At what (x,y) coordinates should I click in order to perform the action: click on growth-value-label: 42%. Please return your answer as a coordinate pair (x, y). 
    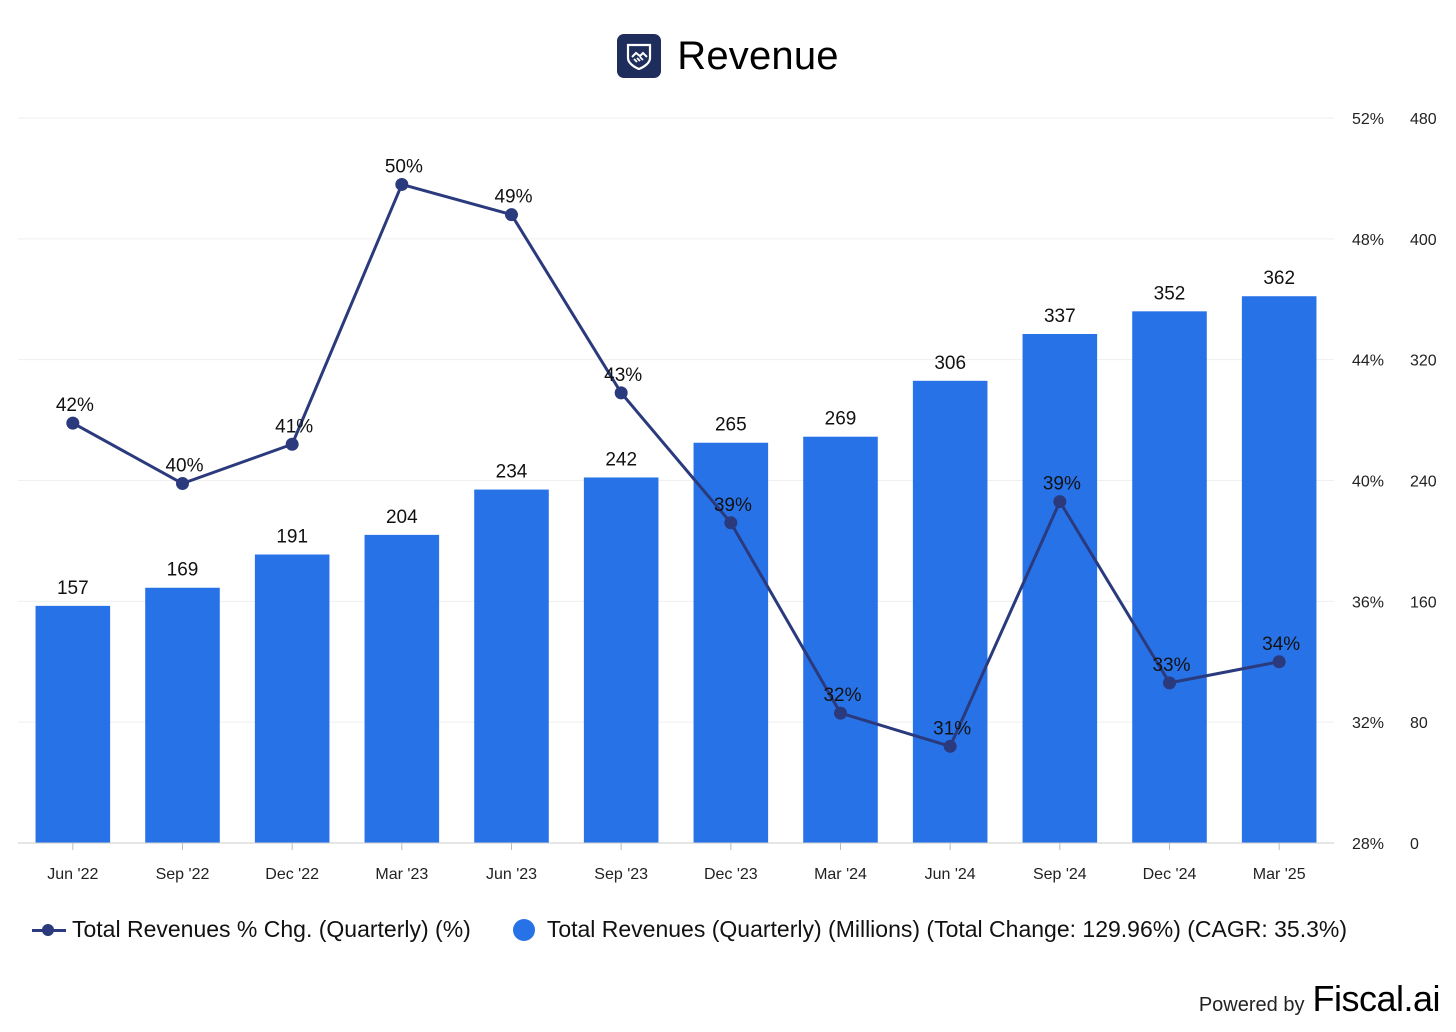
    Looking at the image, I should click on (75, 405).